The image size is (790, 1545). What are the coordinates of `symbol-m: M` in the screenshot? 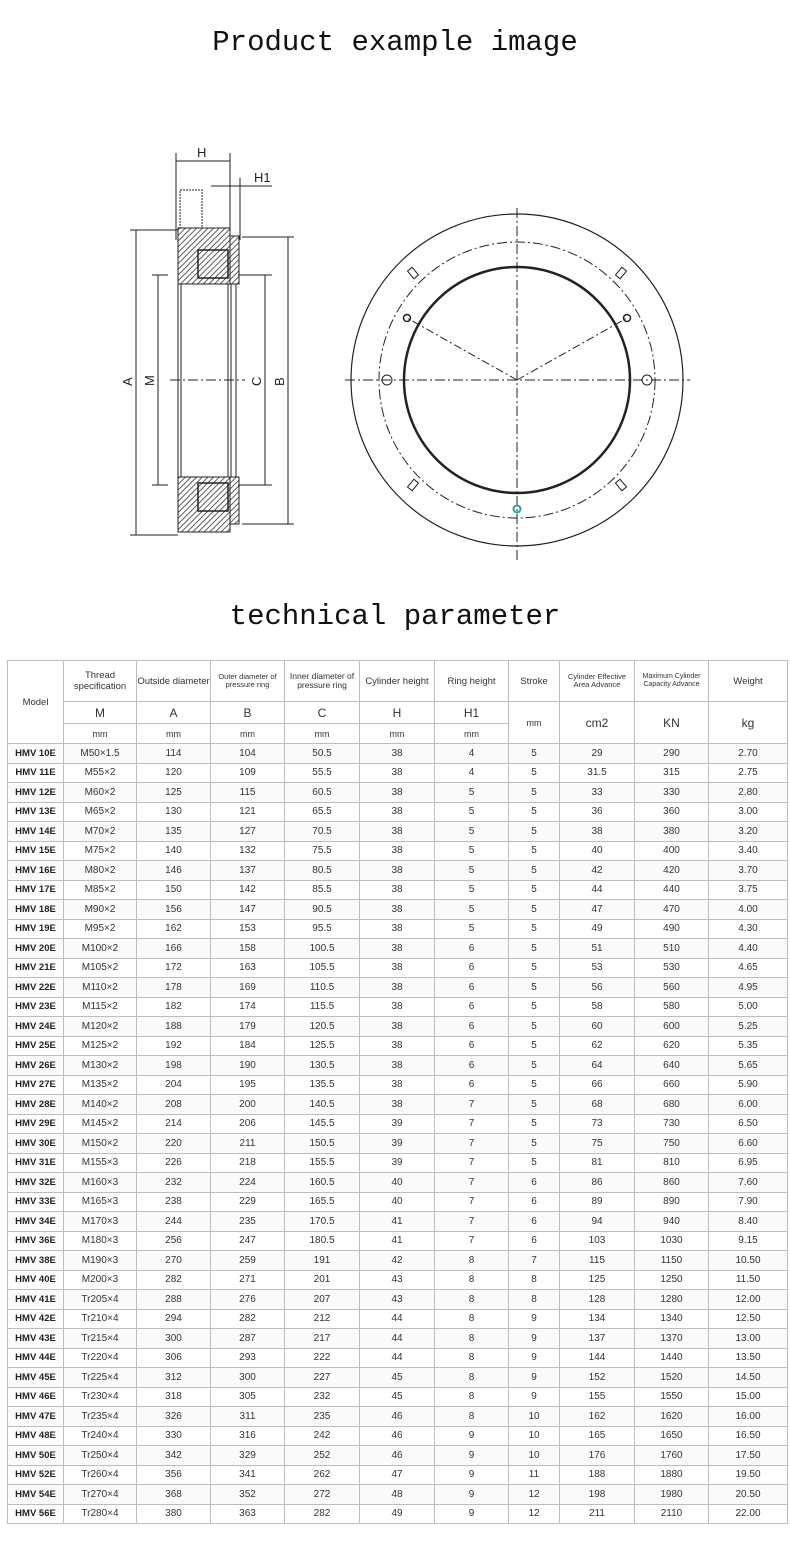 It's located at (100, 712).